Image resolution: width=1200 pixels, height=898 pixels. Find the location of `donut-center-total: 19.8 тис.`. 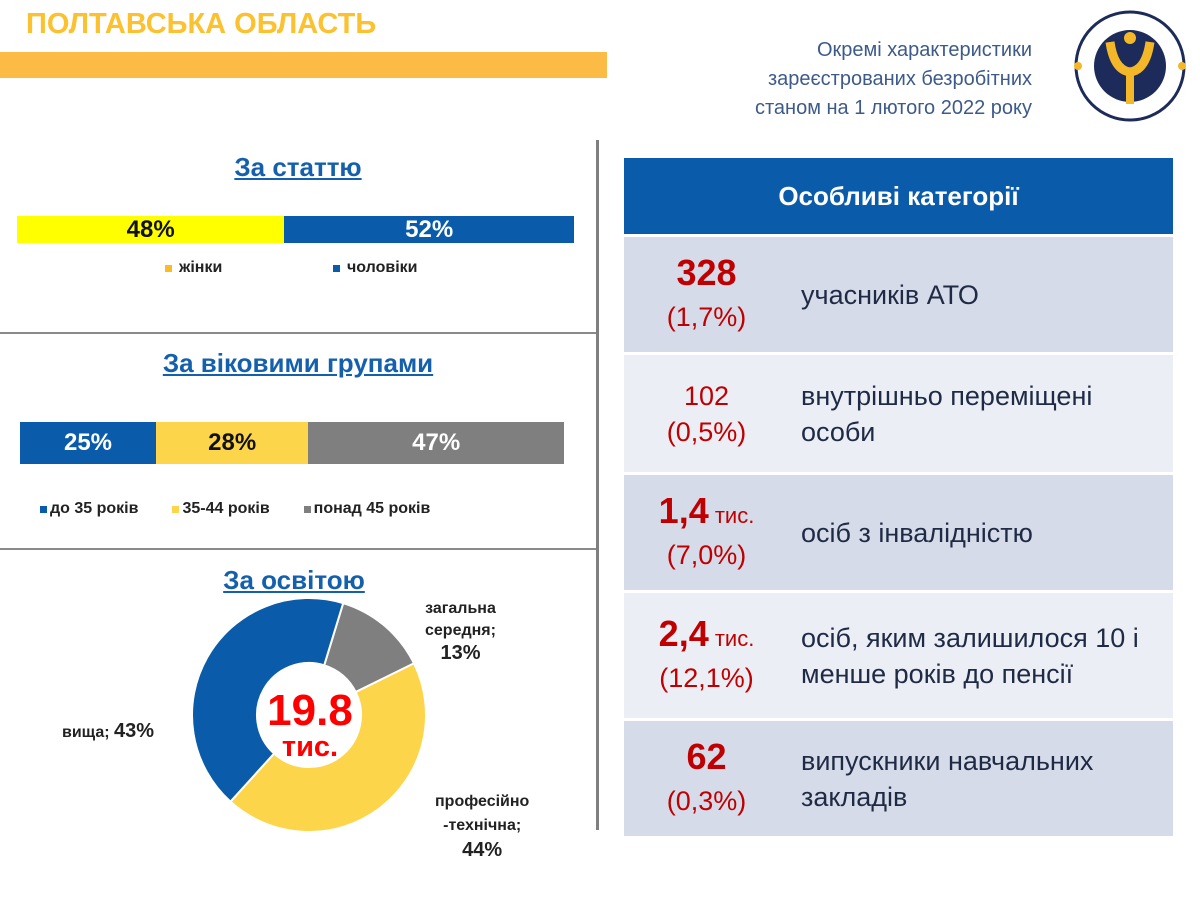

donut-center-total: 19.8 тис. is located at coordinates (310, 724).